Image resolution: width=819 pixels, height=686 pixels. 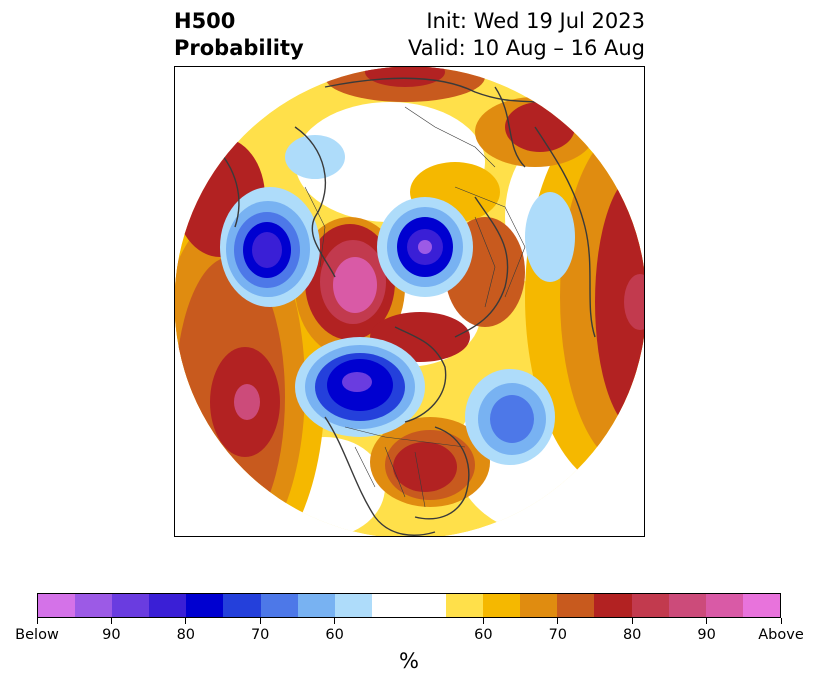 I want to click on colorbar-unit-label: %, so click(x=409, y=661).